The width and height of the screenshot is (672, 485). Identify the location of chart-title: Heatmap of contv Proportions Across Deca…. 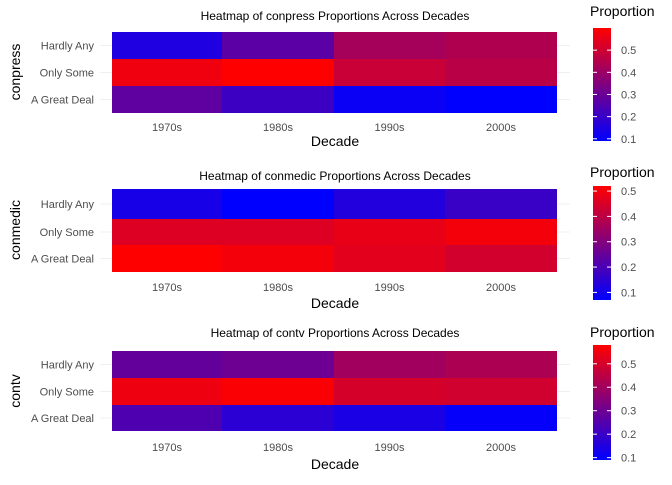
(335, 333).